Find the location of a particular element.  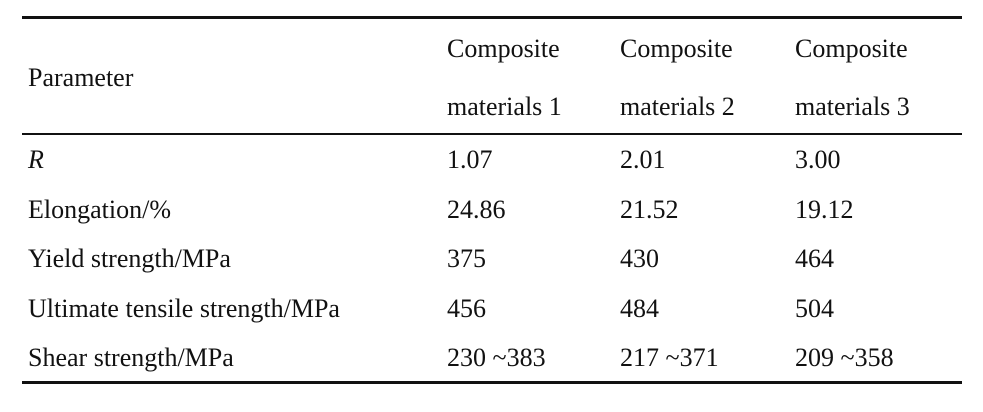

table-cell: 2.01 is located at coordinates (643, 159).